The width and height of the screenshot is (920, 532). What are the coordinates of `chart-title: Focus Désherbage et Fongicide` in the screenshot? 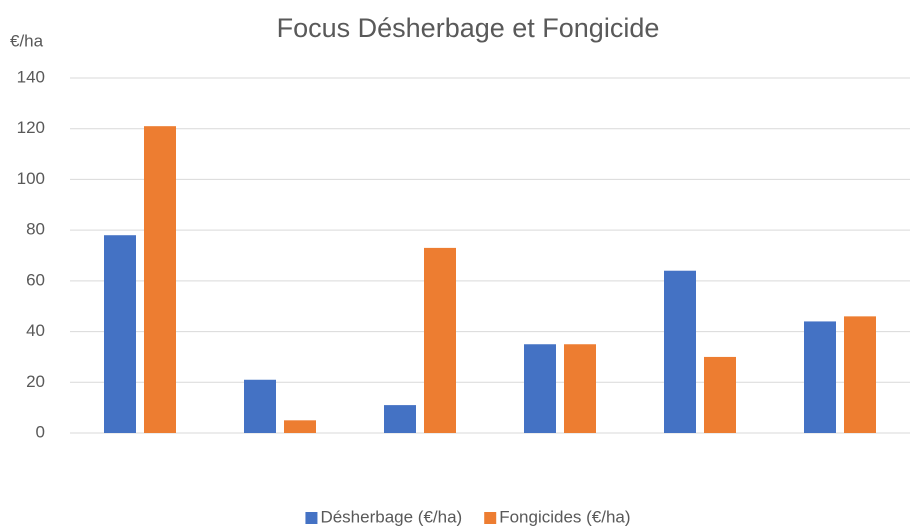 It's located at (468, 28).